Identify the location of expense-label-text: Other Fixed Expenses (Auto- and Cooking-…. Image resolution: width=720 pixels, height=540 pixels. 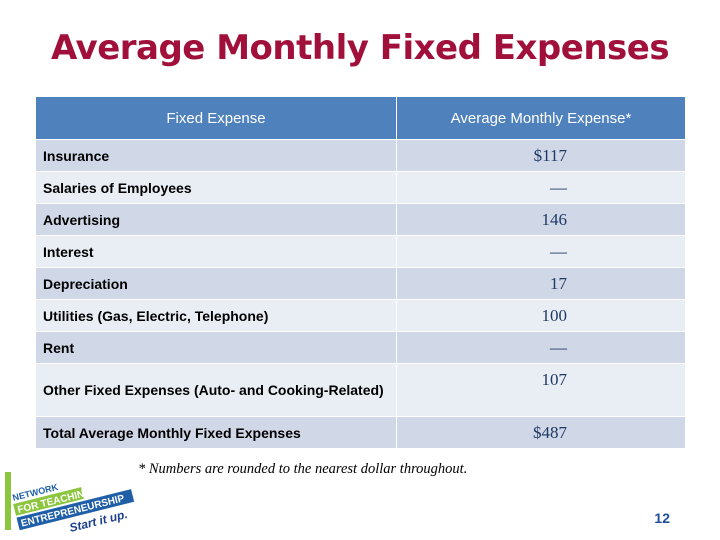
(213, 390).